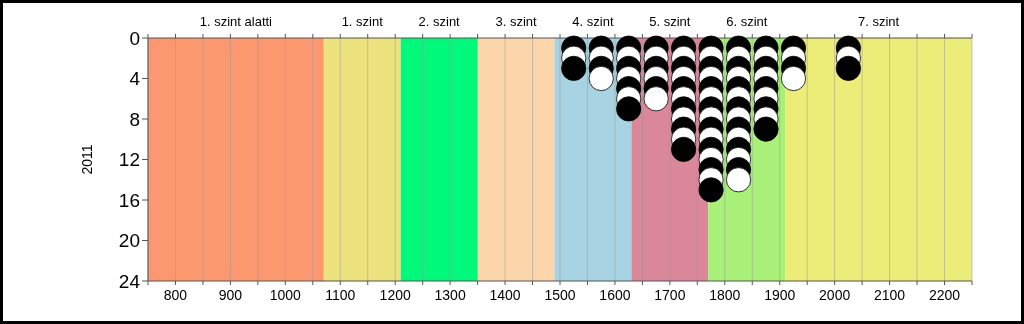 Image resolution: width=1024 pixels, height=324 pixels. Describe the element at coordinates (236, 21) in the screenshot. I see `band-label: 1. szint alatti` at that location.